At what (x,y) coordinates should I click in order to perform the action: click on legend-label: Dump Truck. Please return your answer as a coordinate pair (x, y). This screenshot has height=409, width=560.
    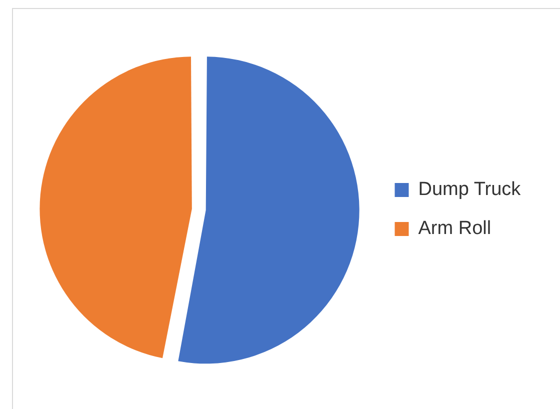
    Looking at the image, I should click on (470, 189).